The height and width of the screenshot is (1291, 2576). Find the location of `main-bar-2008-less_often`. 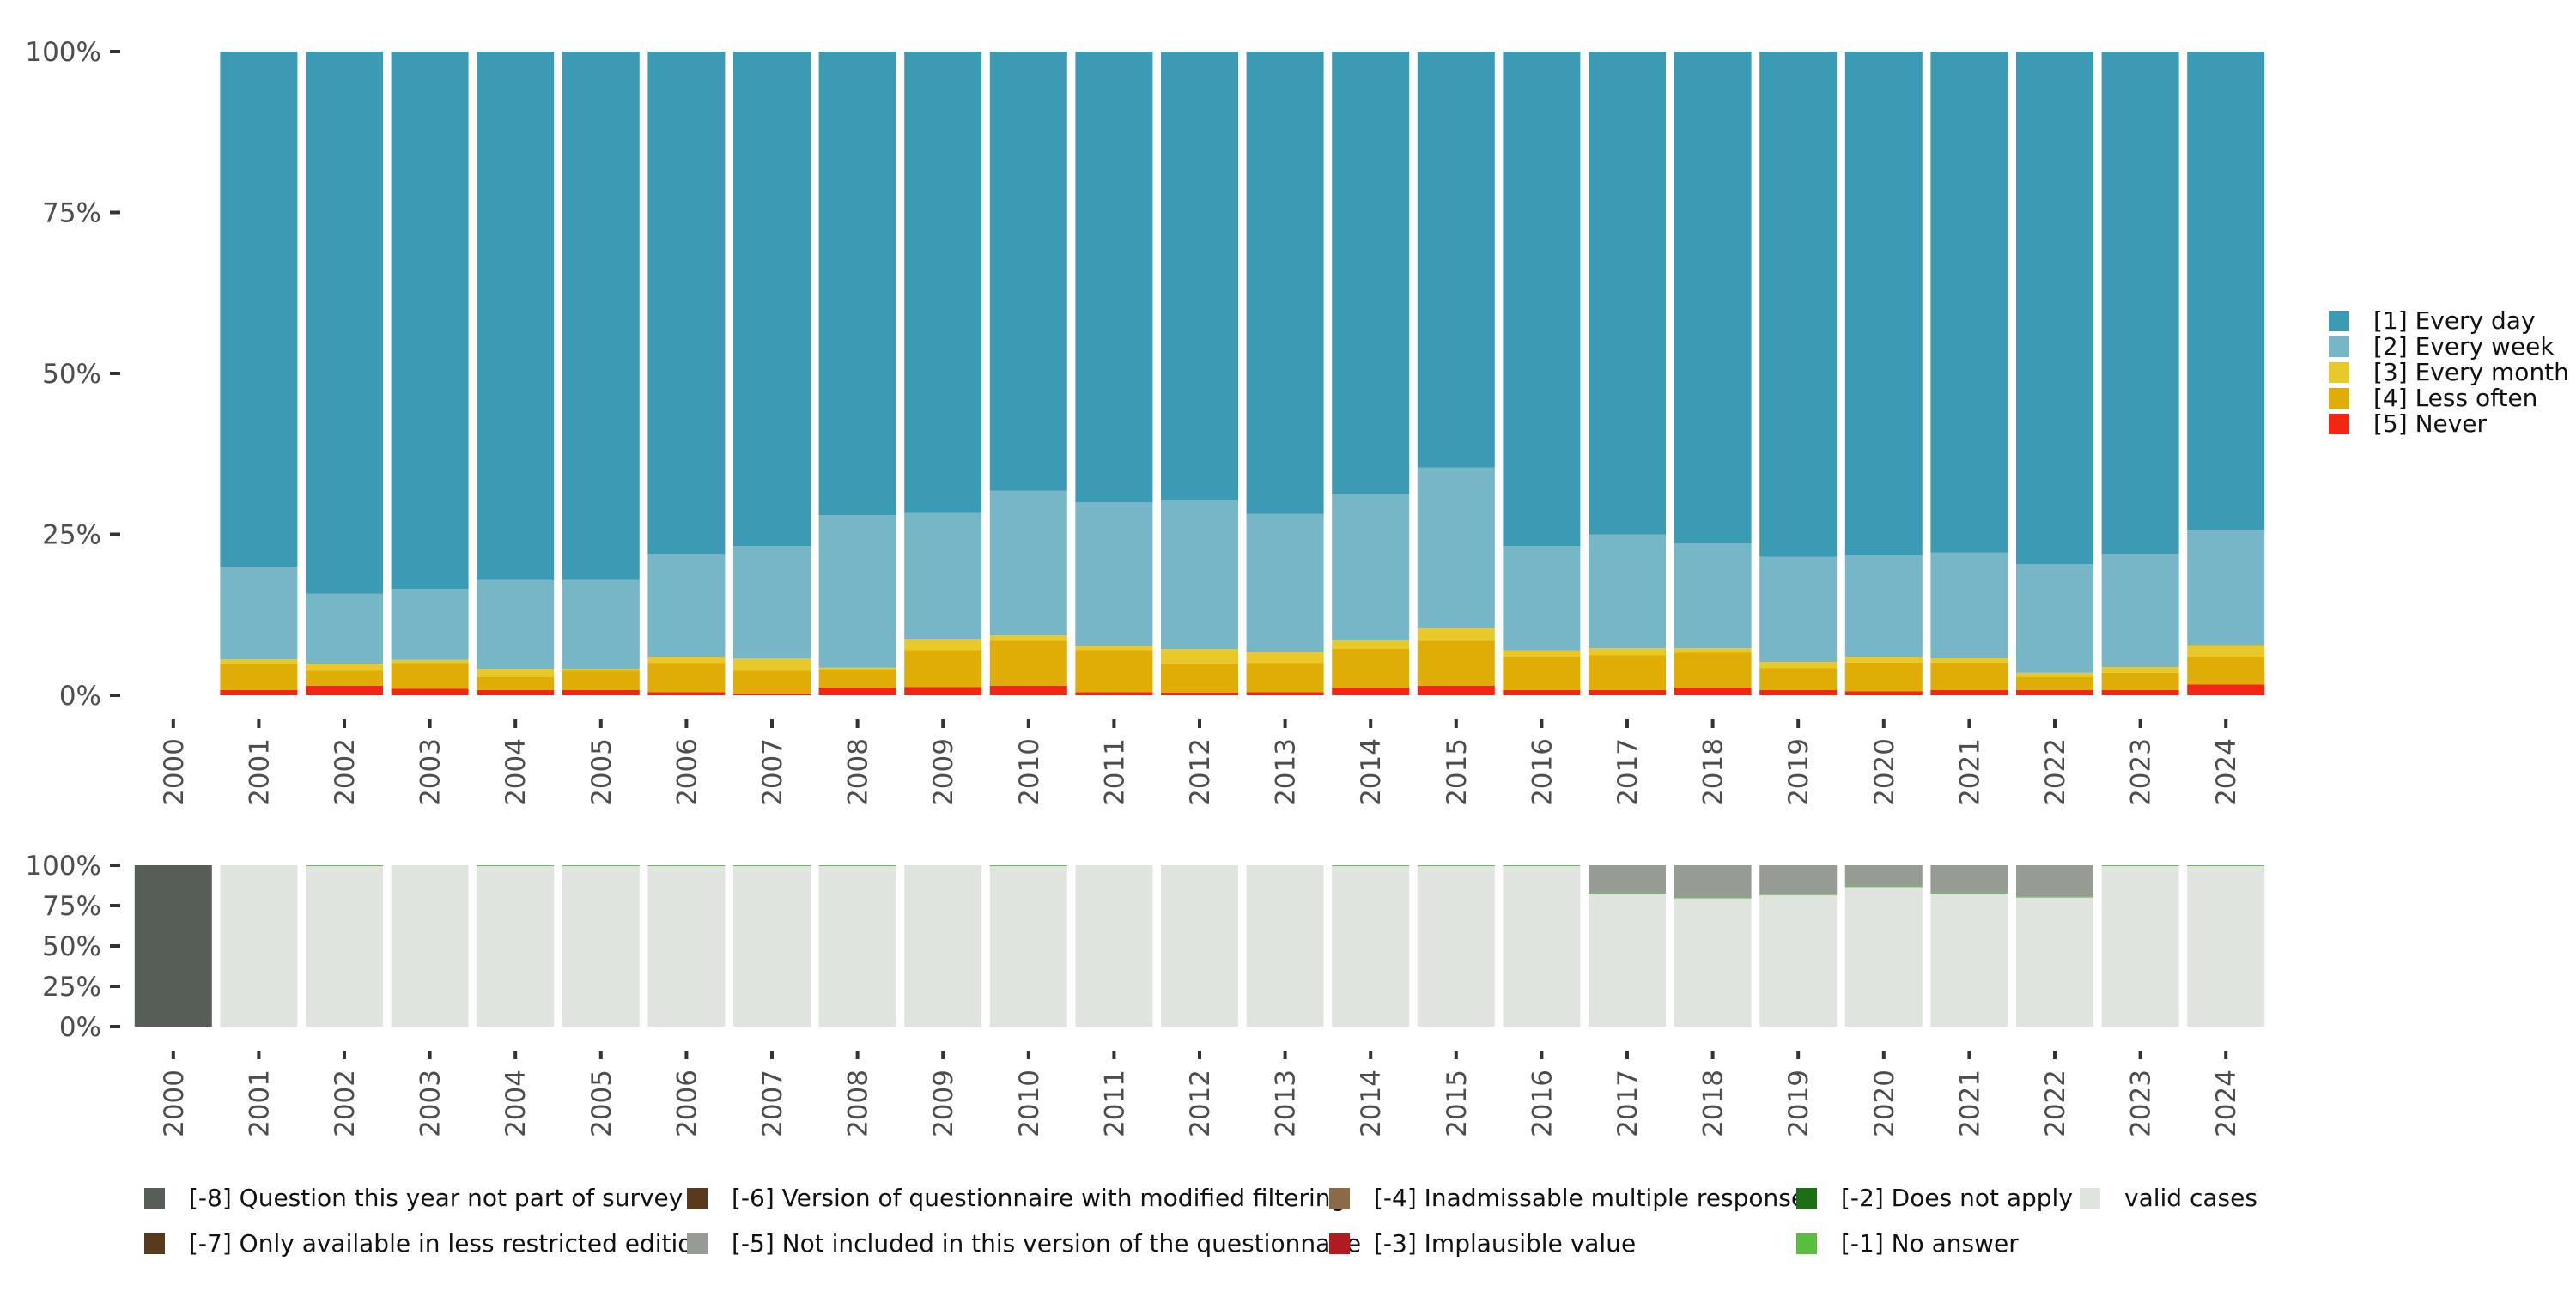

main-bar-2008-less_often is located at coordinates (857, 679).